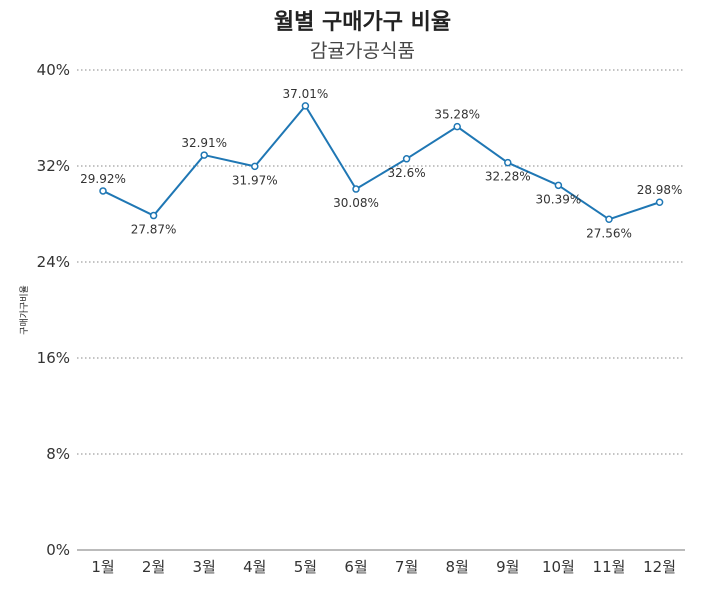  Describe the element at coordinates (254, 567) in the screenshot. I see `x-tick-label: 4월` at that location.